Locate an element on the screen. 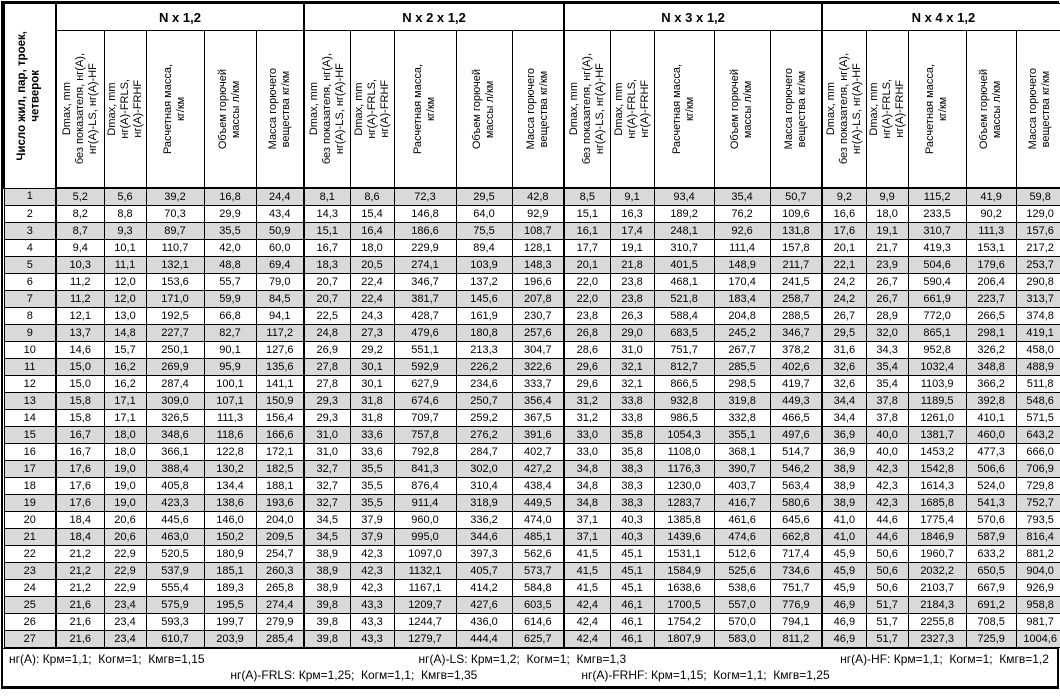  value-cell: 41,5 is located at coordinates (587, 554).